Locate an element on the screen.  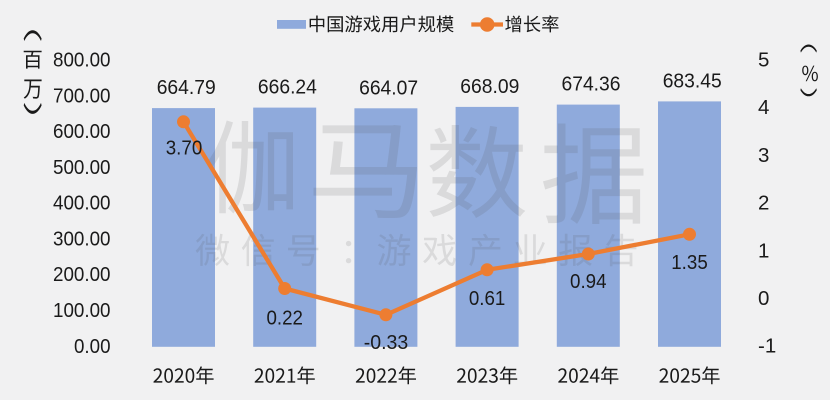
svg-text: 3.70 is located at coordinates (184, 148).